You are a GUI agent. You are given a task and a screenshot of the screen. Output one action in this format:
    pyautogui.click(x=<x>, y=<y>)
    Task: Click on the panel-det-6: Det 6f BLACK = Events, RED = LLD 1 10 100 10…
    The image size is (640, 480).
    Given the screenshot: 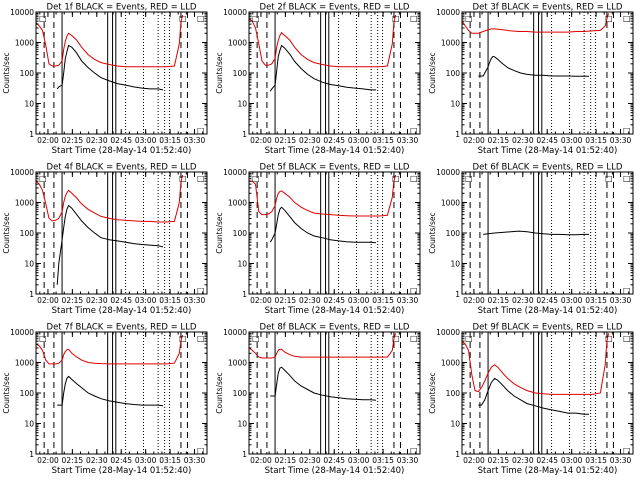 What is the action you would take?
    pyautogui.click(x=531, y=239)
    